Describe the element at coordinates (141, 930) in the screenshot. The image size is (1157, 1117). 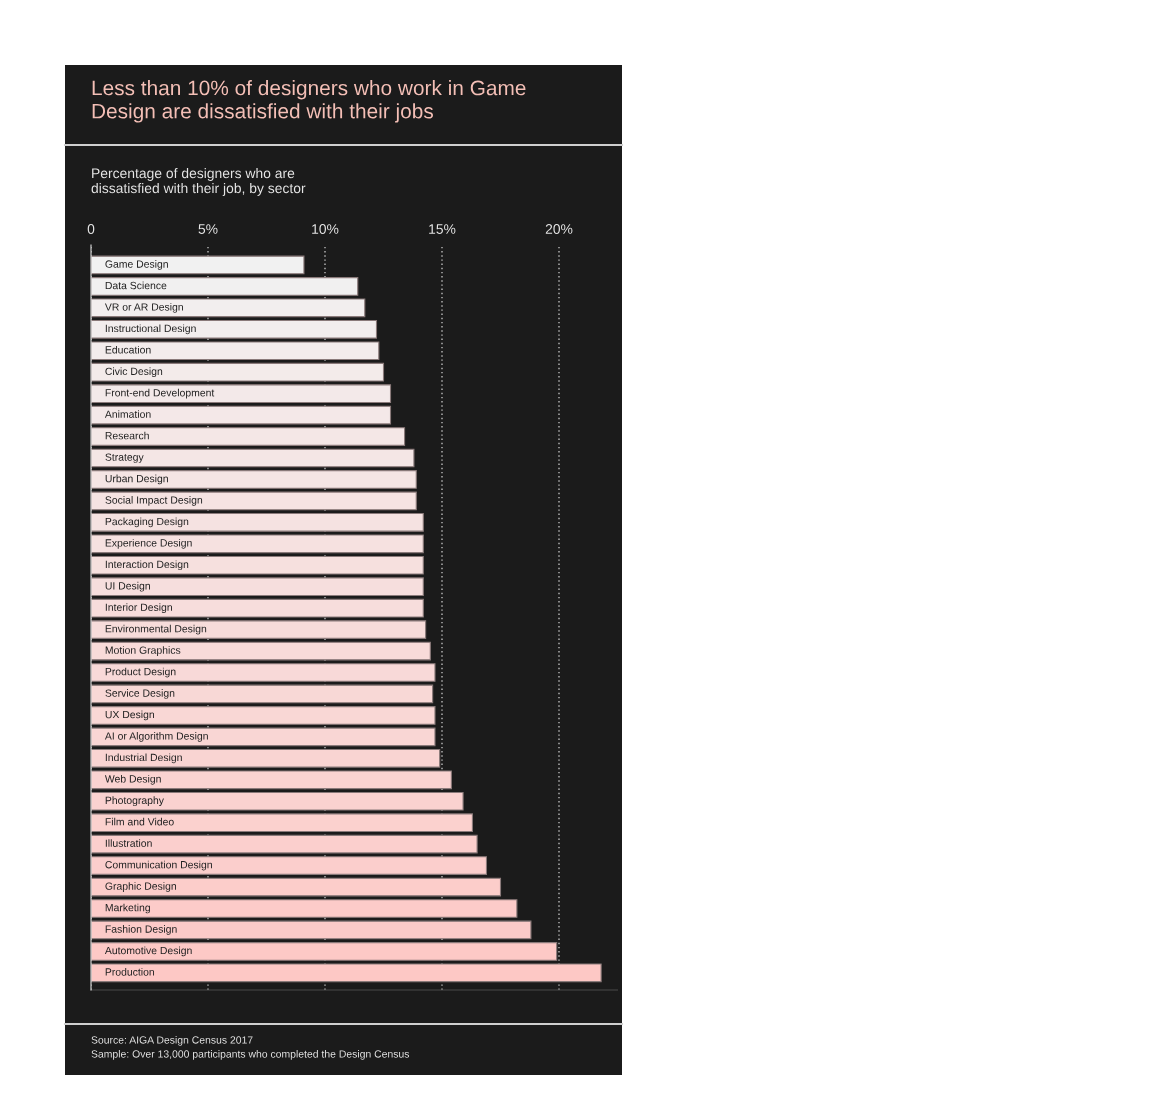
I see `y-tick-label: Fashion Design` at that location.